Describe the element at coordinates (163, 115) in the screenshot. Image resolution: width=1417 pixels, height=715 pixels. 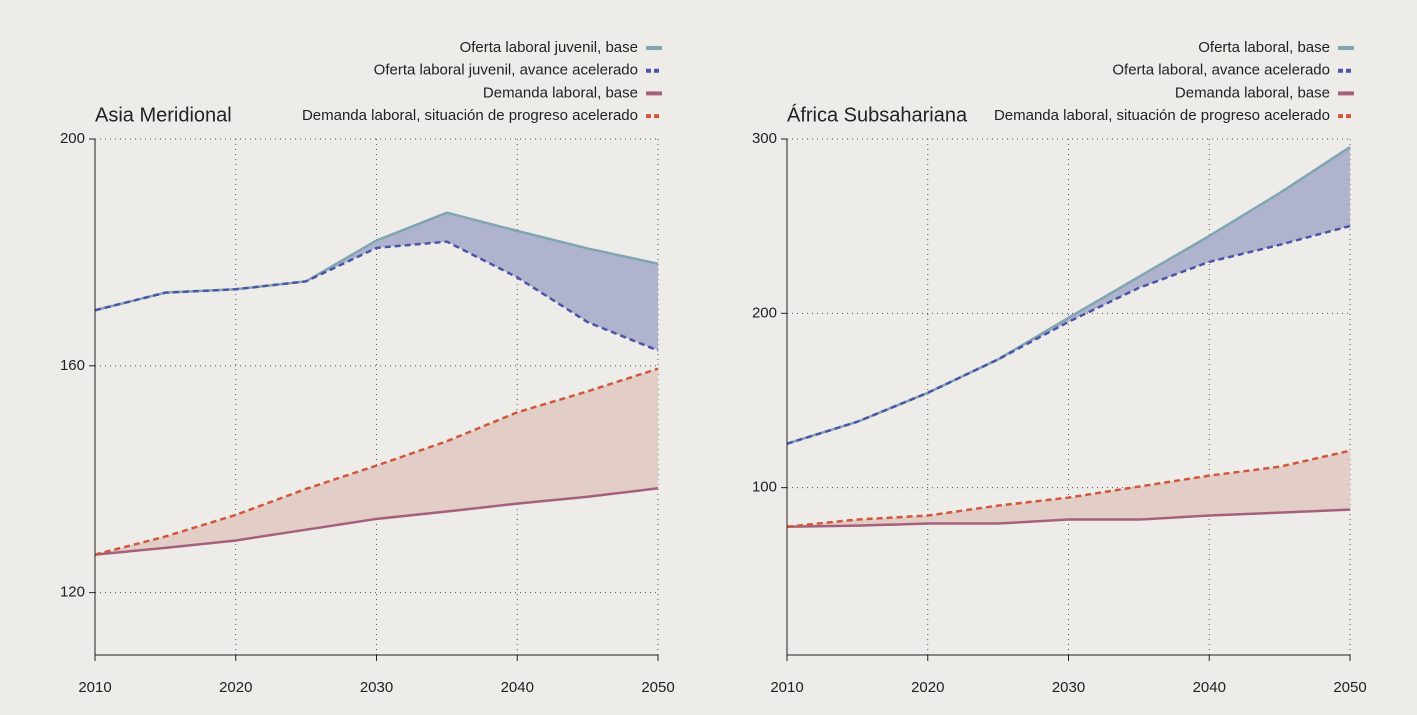
I see `panel-title: Asia Meridional` at that location.